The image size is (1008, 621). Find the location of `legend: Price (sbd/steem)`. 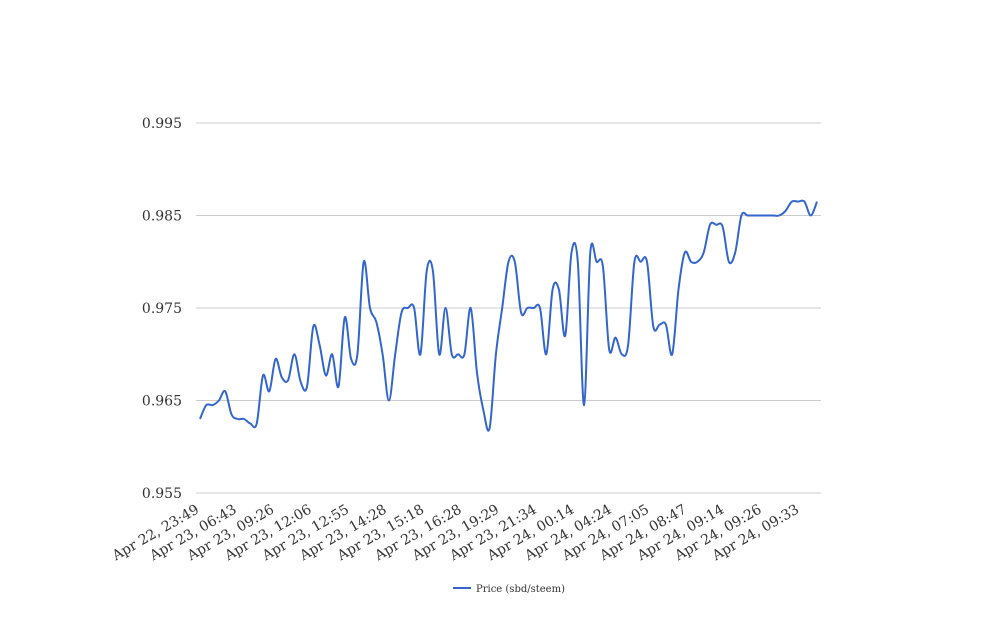

legend: Price (sbd/steem) is located at coordinates (509, 589).